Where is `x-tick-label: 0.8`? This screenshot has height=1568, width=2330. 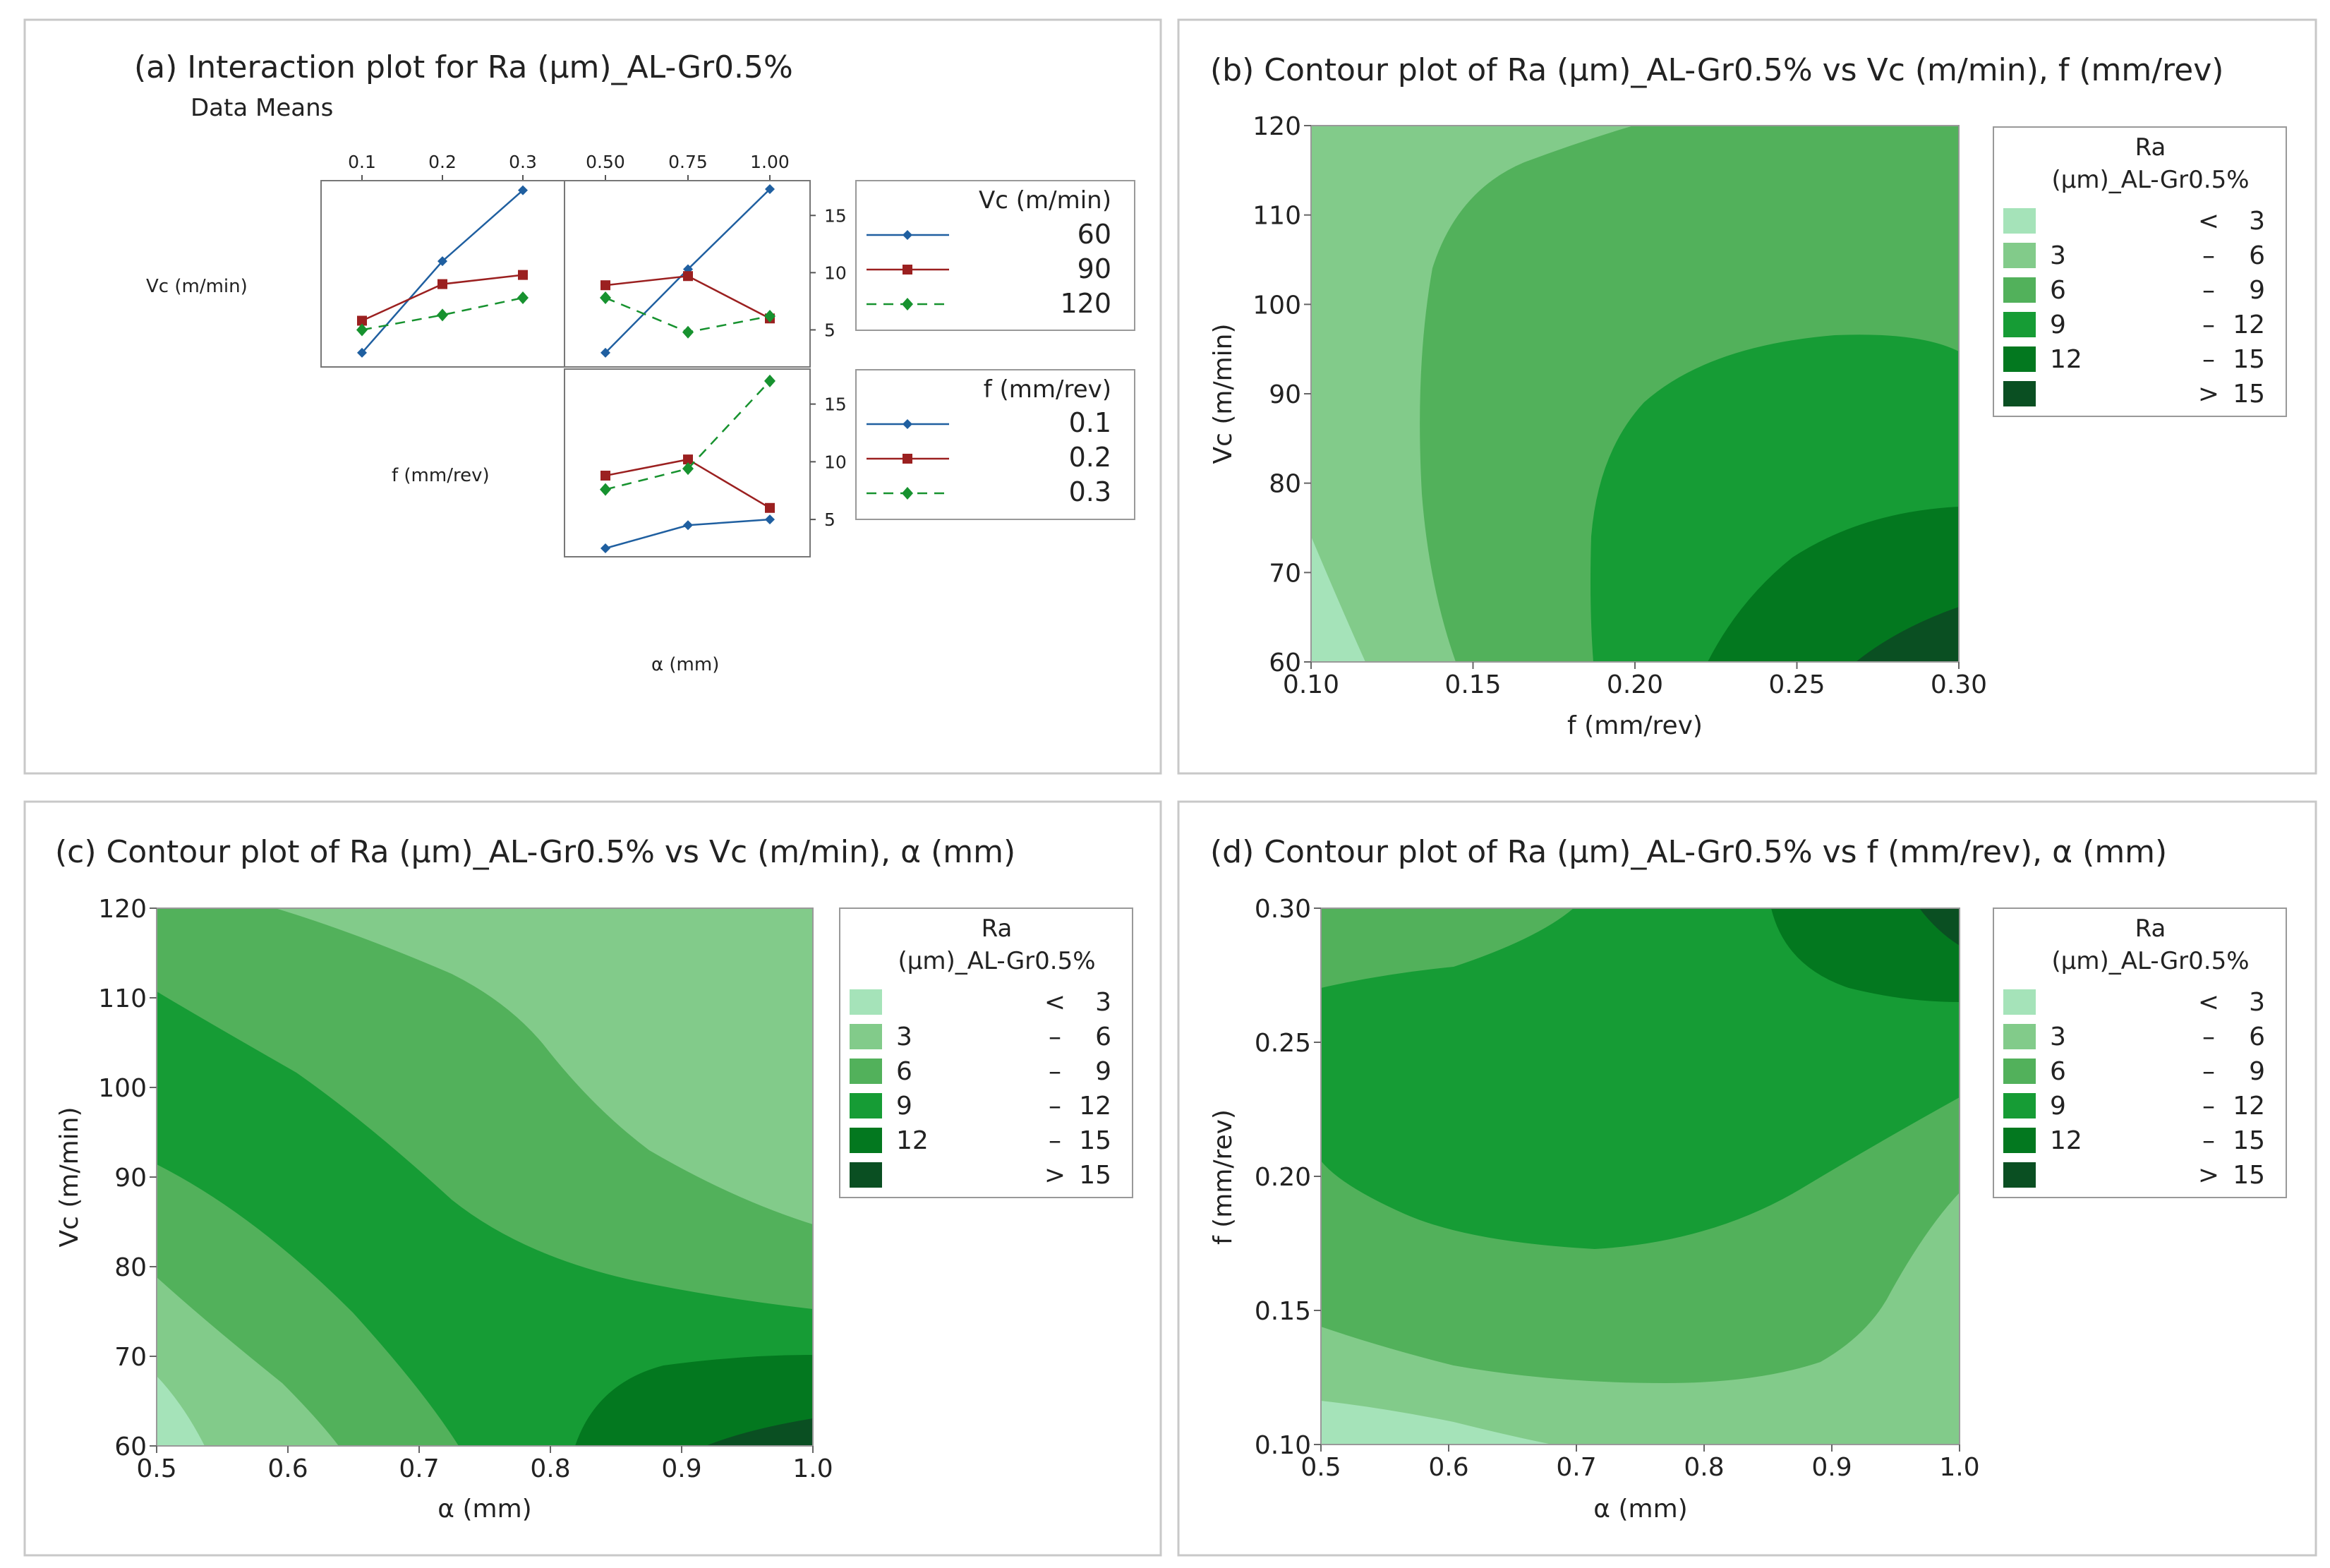
x-tick-label: 0.8 is located at coordinates (550, 1468).